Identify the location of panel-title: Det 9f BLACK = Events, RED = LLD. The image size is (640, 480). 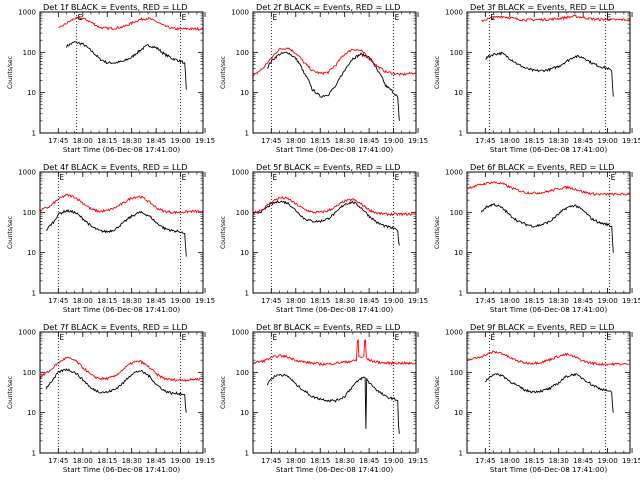
(542, 327).